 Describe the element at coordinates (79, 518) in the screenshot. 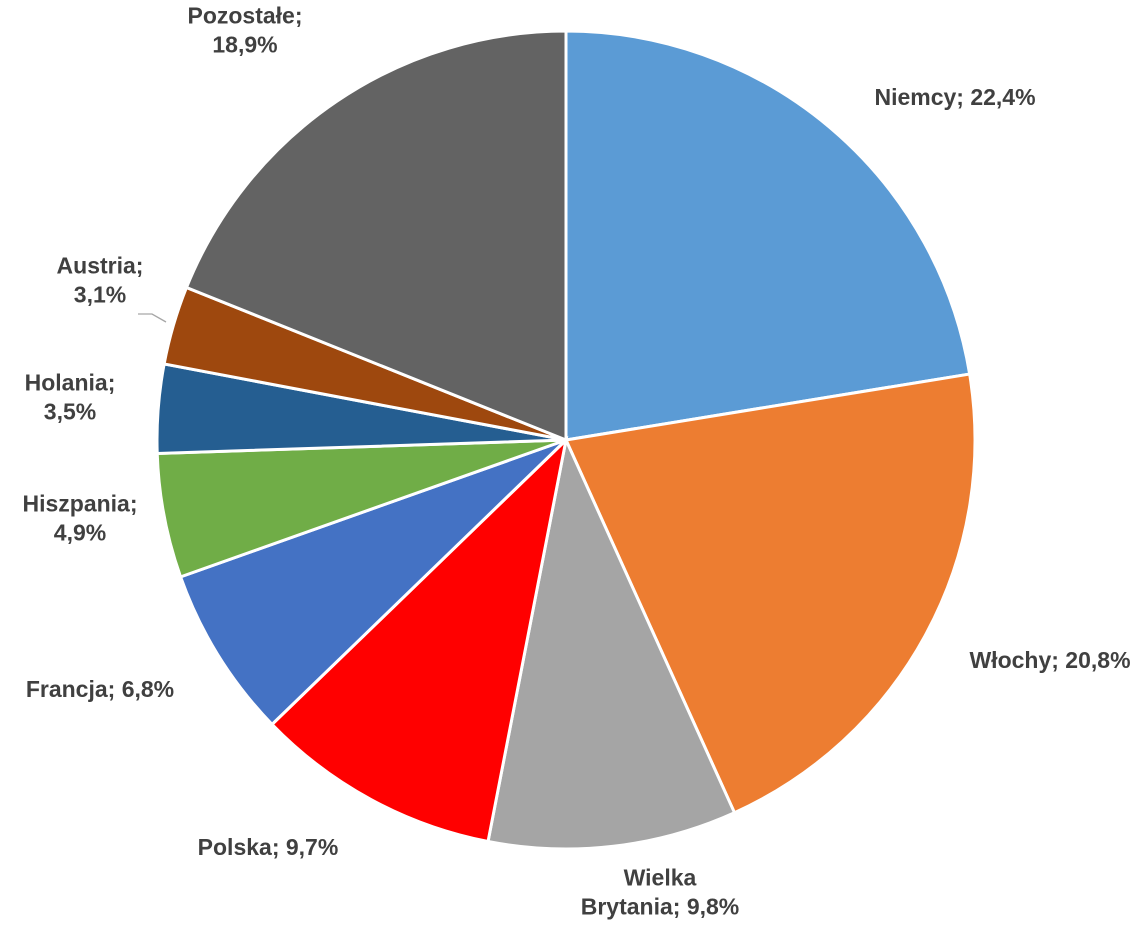

I see `slice-label-hiszpania: Hiszpania; 4,9%` at that location.